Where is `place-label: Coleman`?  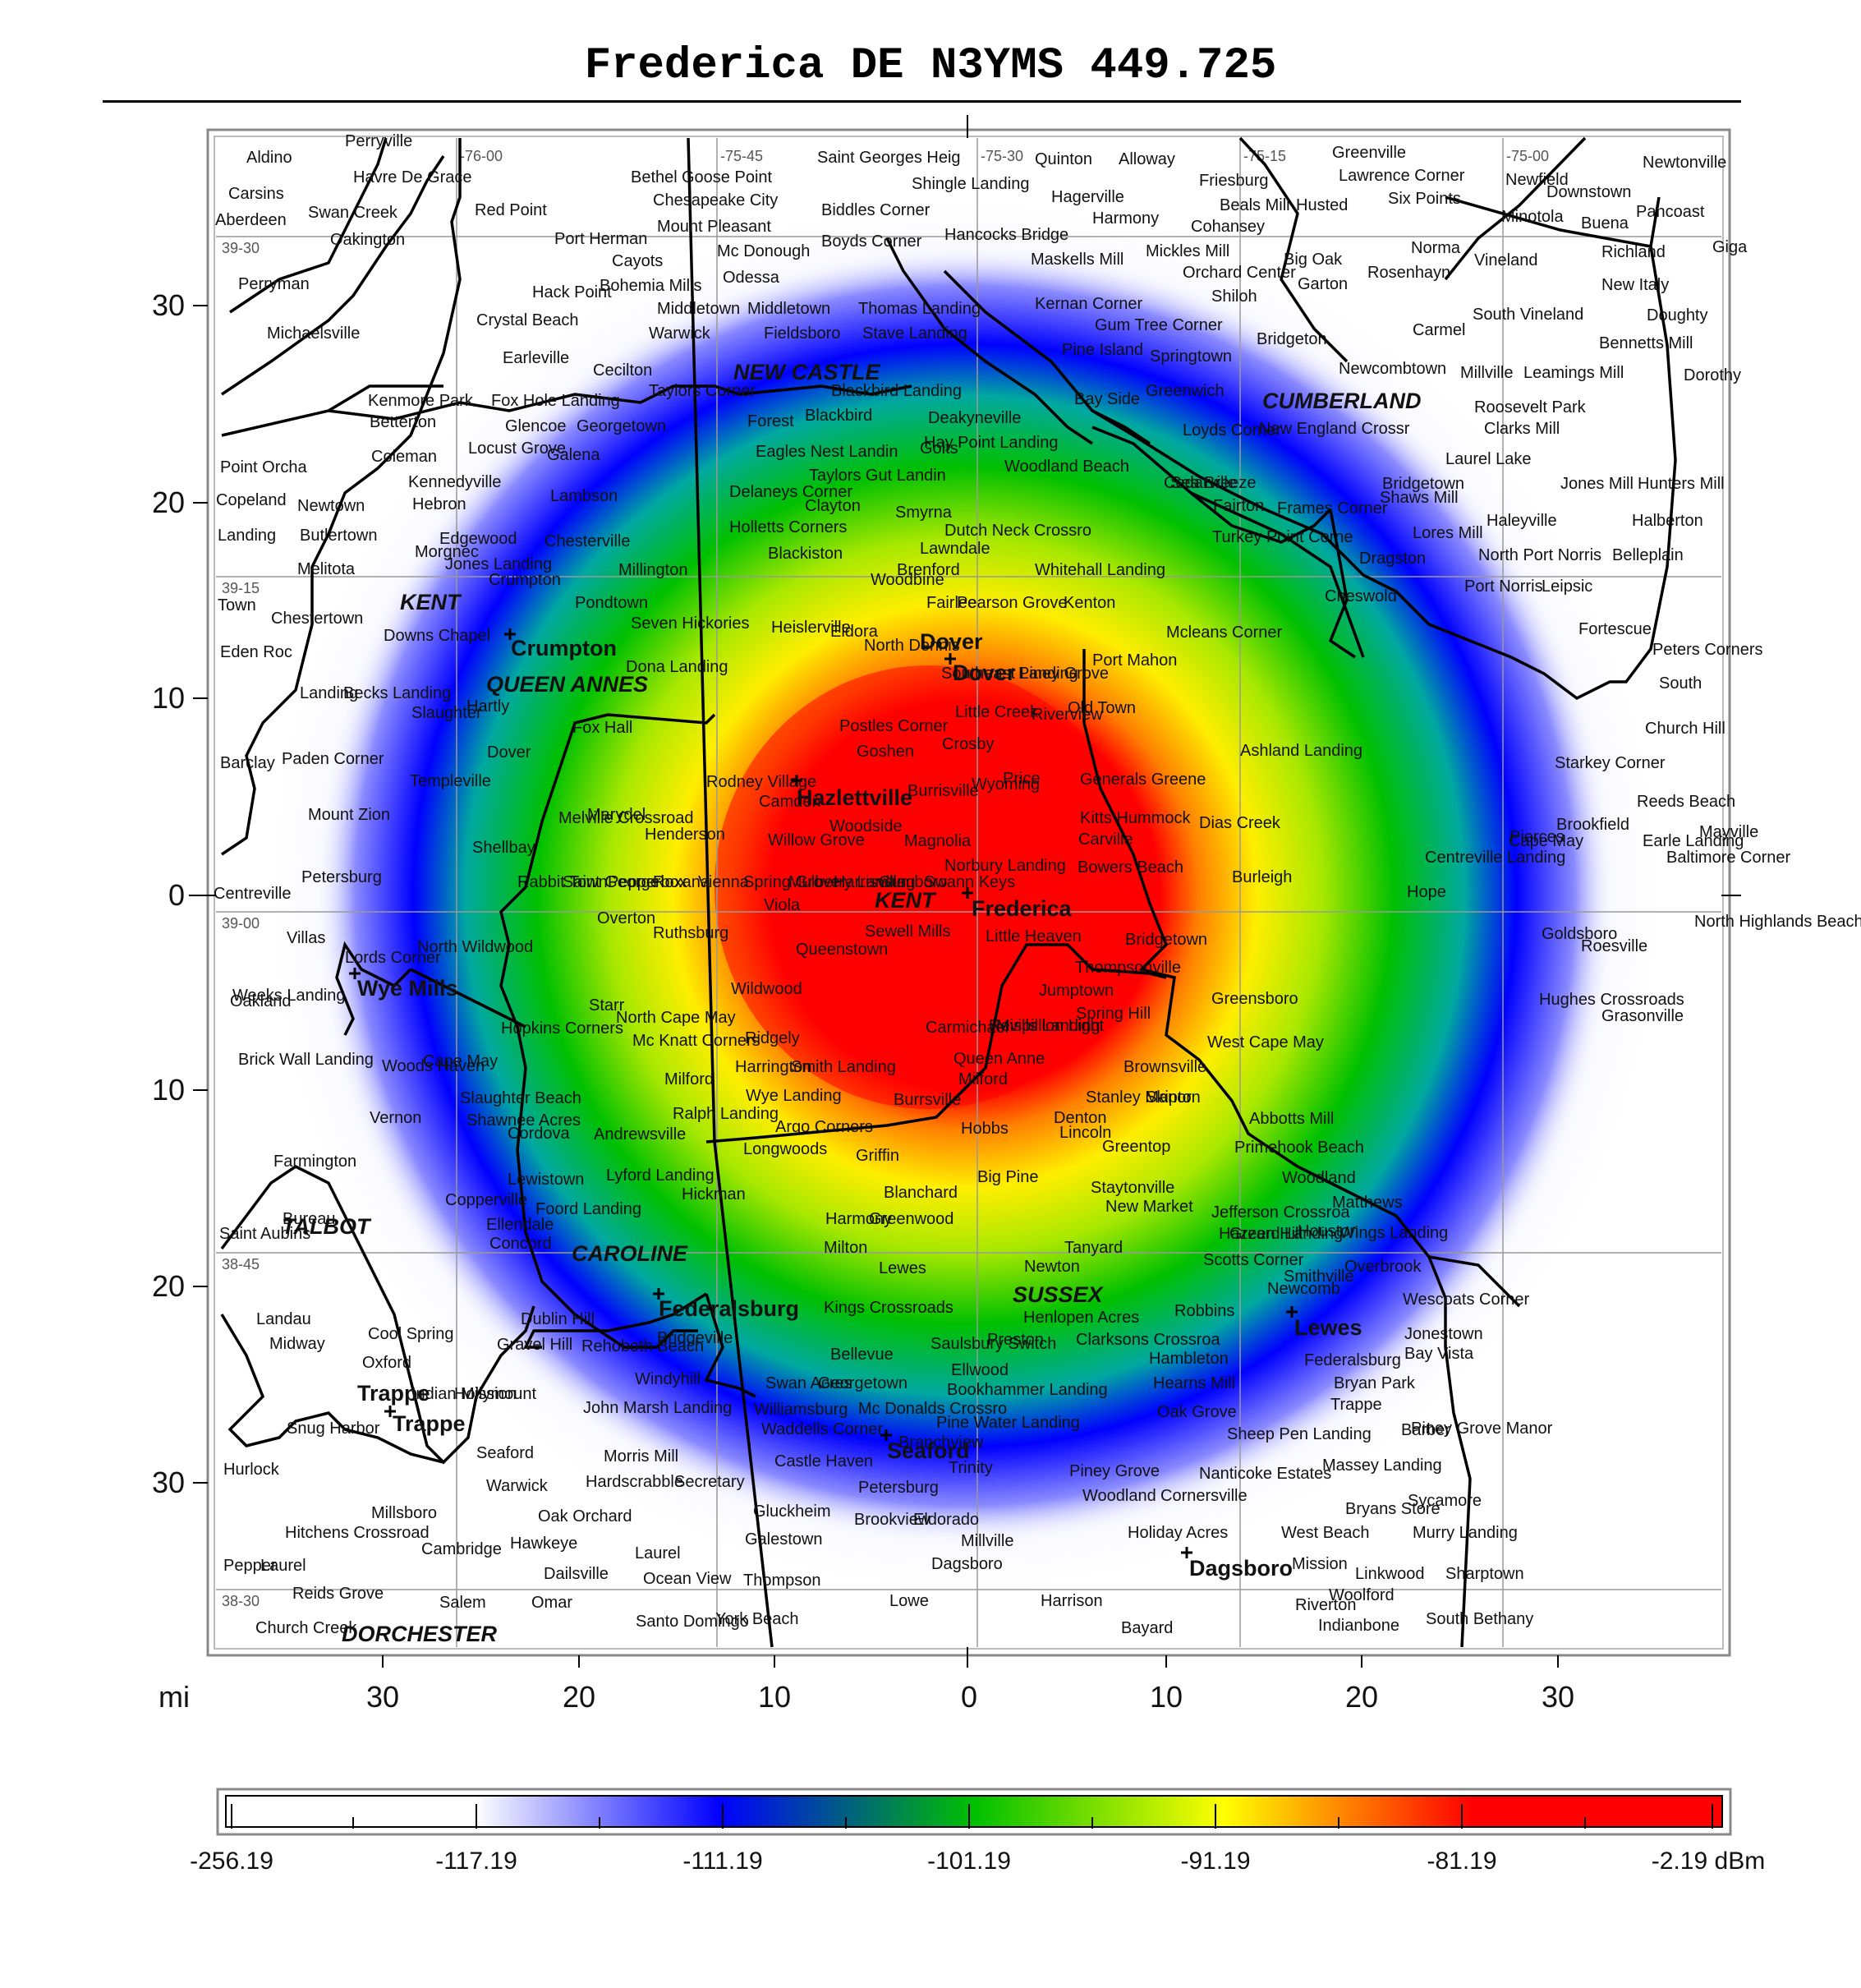 place-label: Coleman is located at coordinates (404, 457).